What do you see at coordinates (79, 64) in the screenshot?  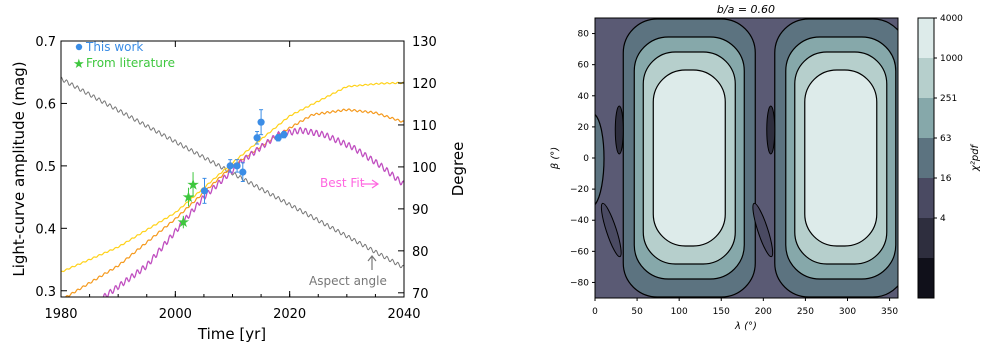 I see `legend-marker-literature: ★` at bounding box center [79, 64].